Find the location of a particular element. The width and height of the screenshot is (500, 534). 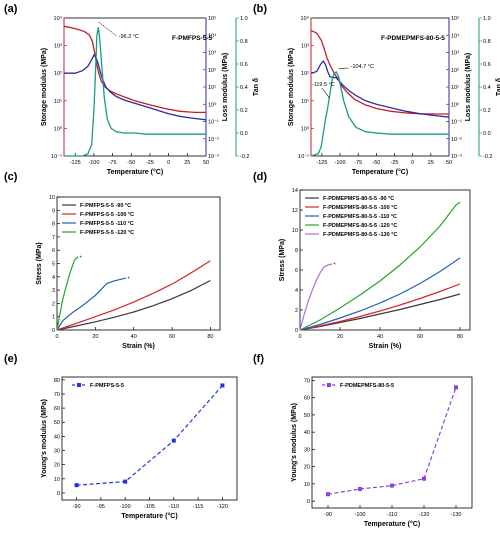

y-tick-label-d: 12 is located at coordinates (295, 211).